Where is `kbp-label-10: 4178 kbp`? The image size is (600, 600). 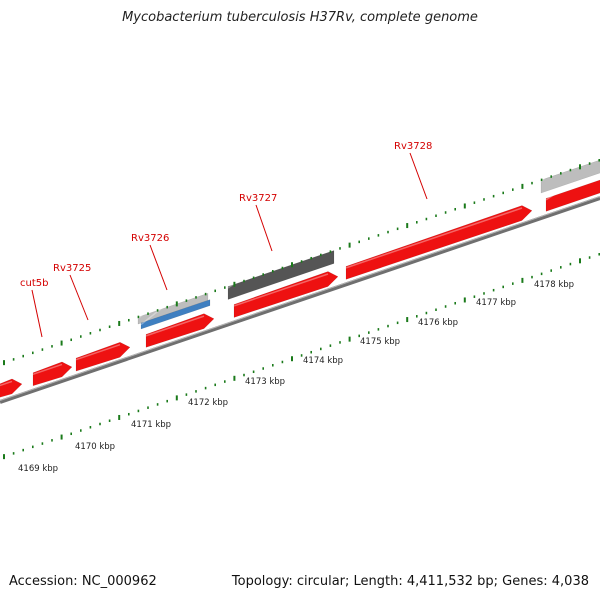 kbp-label-10: 4178 kbp is located at coordinates (554, 285).